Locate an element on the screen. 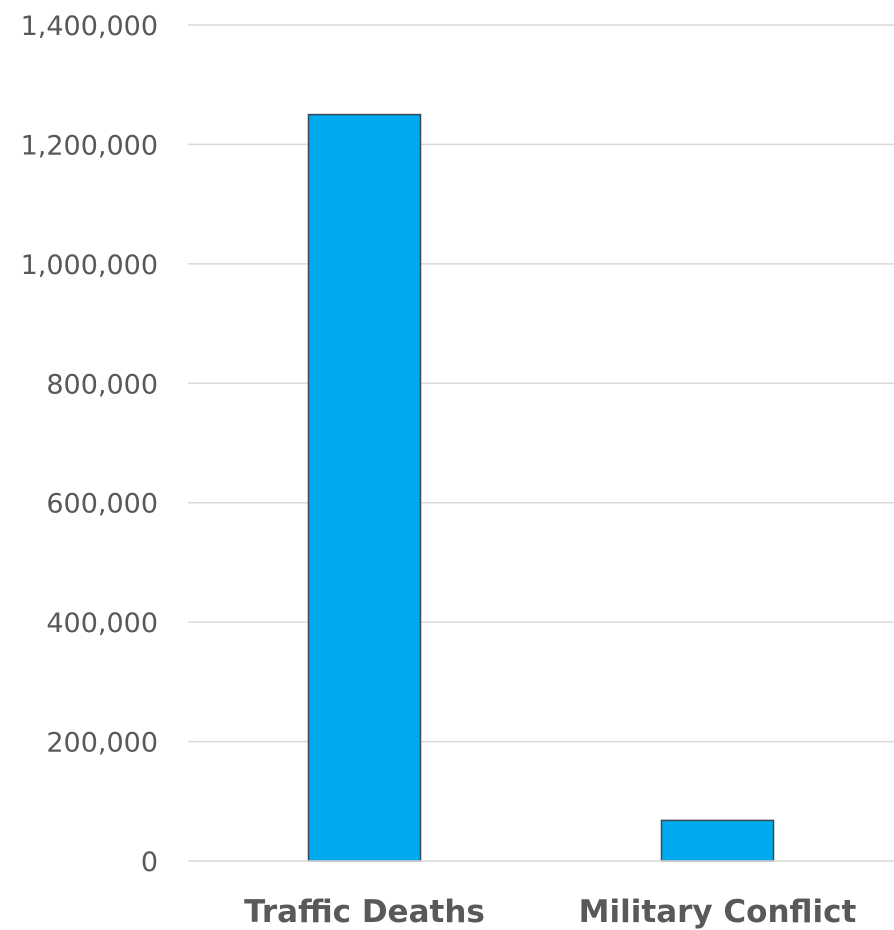 The height and width of the screenshot is (930, 894). y-tick-label: 1,000,000 is located at coordinates (89, 265).